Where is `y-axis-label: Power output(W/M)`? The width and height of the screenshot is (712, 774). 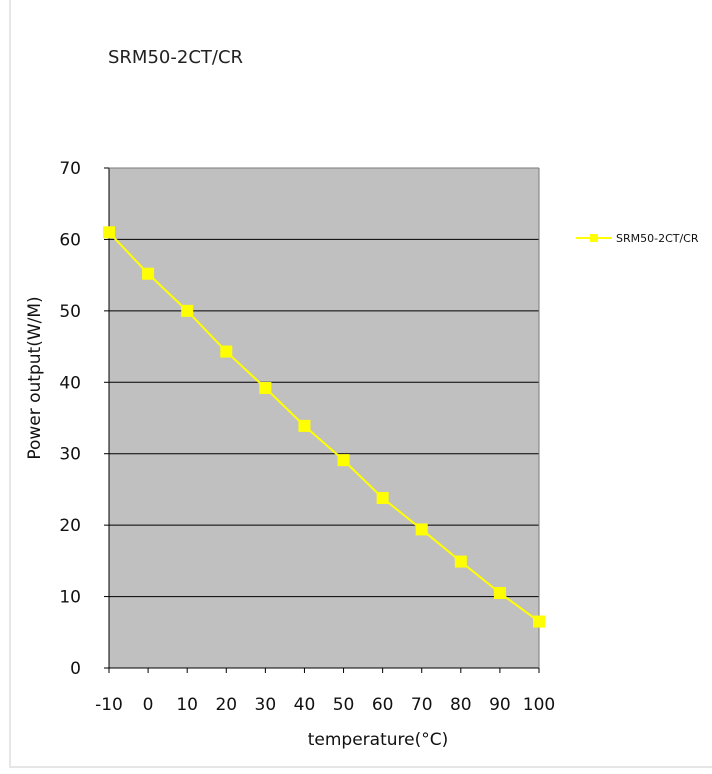
y-axis-label: Power output(W/M) is located at coordinates (35, 377).